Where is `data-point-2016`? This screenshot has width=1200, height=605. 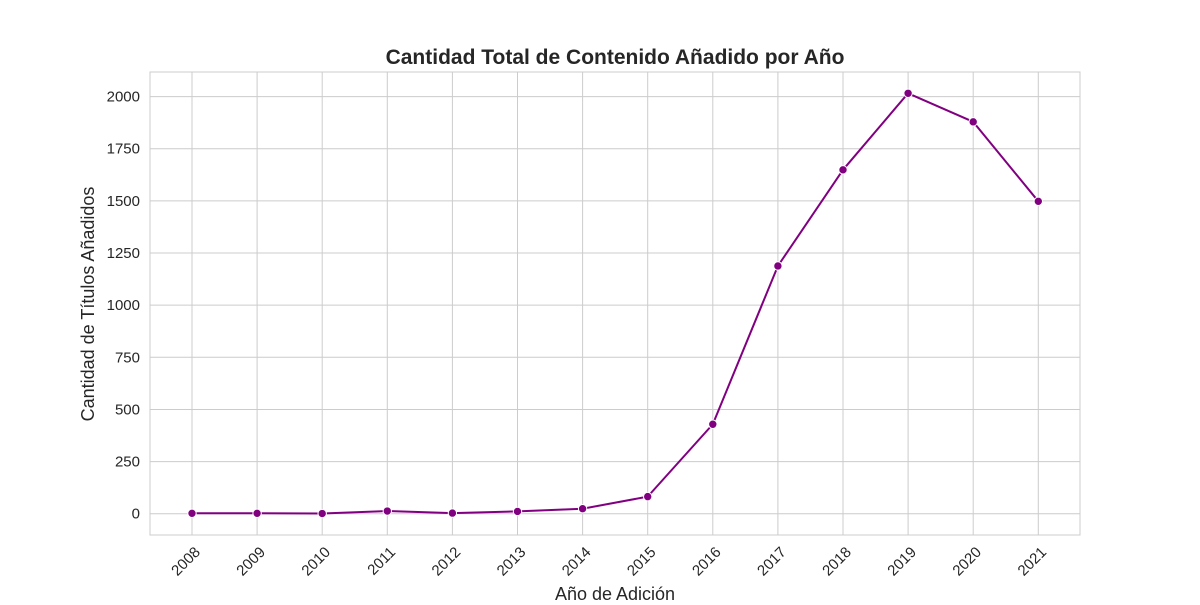
data-point-2016 is located at coordinates (713, 424).